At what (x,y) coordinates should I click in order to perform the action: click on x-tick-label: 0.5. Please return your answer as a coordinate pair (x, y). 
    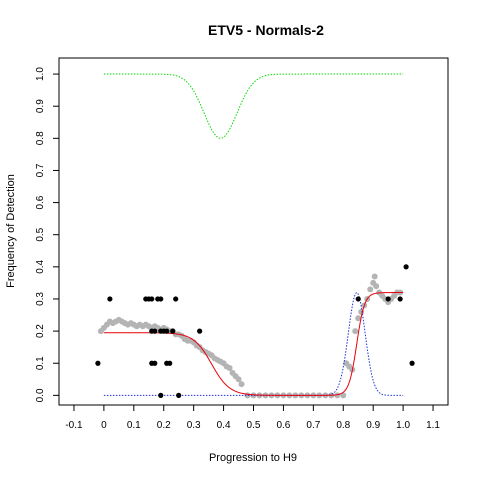
    Looking at the image, I should click on (254, 425).